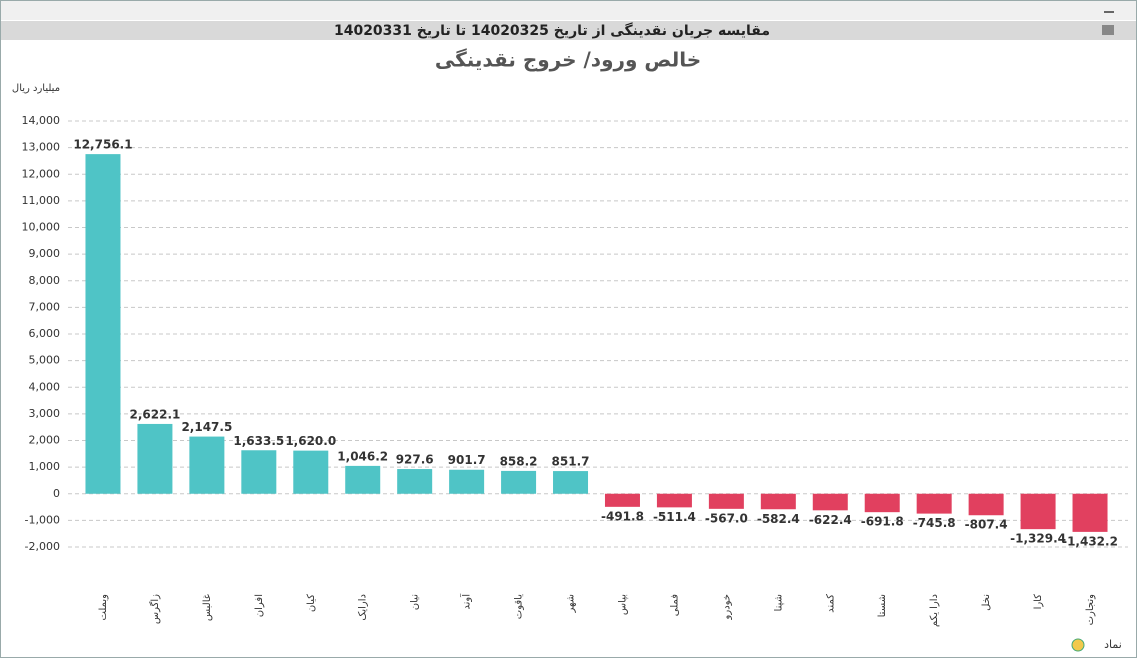  Describe the element at coordinates (45, 333) in the screenshot. I see `y-tick-label: 6,000` at that location.